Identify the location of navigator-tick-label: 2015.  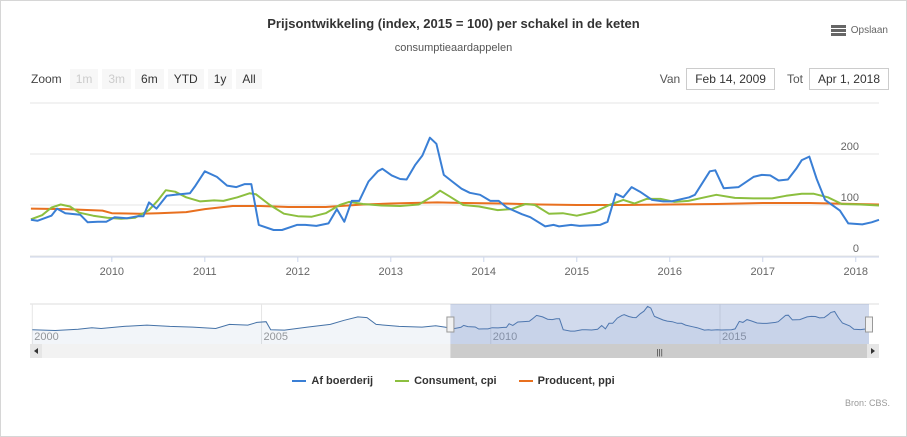
(734, 337).